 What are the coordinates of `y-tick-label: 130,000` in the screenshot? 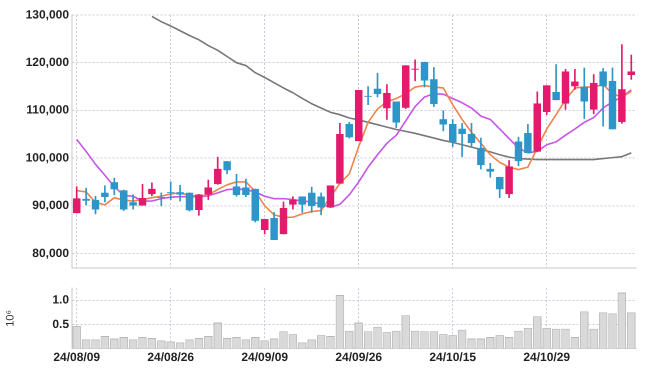 It's located at (48, 14).